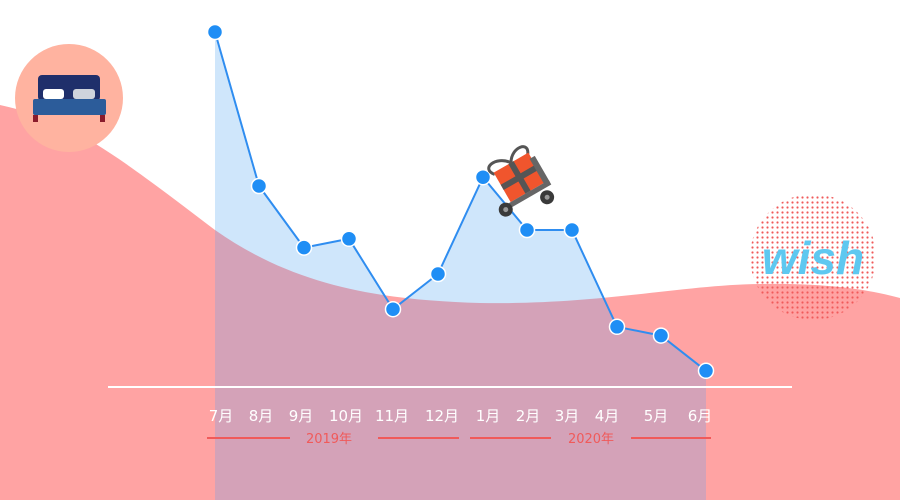 Image resolution: width=900 pixels, height=500 pixels. I want to click on x-tick-label: 1月, so click(488, 416).